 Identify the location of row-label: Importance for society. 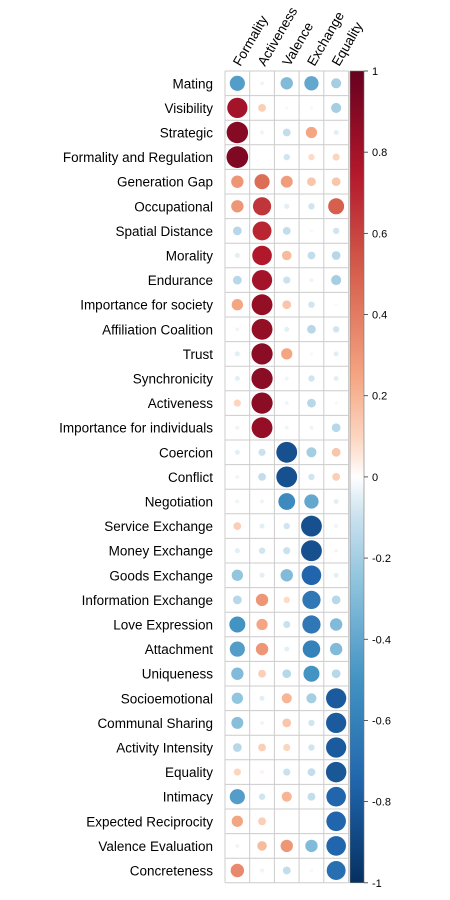
(146, 305).